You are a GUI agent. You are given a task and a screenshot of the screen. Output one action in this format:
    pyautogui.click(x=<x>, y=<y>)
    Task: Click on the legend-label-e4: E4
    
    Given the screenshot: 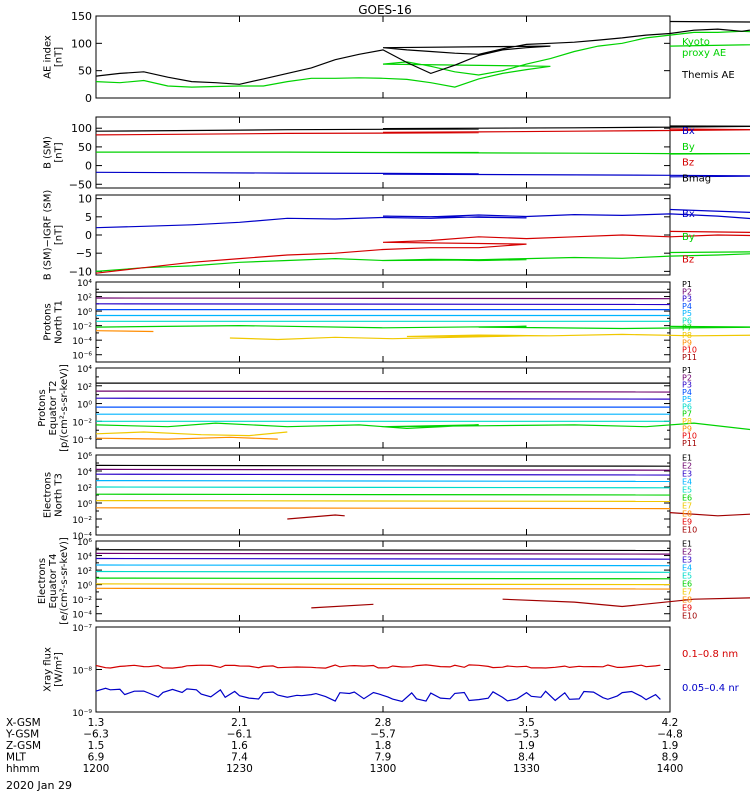 What is the action you would take?
    pyautogui.click(x=687, y=568)
    